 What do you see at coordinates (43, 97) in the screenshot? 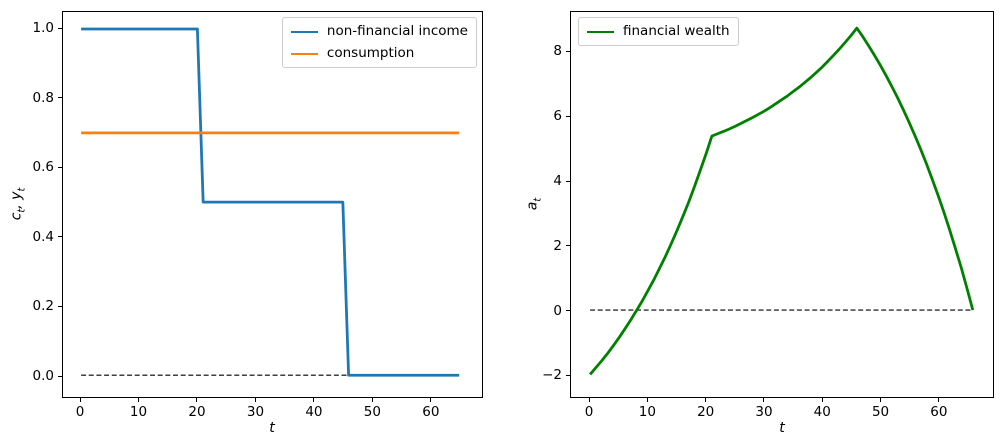
I see `y-tick-label: 0.8` at bounding box center [43, 97].